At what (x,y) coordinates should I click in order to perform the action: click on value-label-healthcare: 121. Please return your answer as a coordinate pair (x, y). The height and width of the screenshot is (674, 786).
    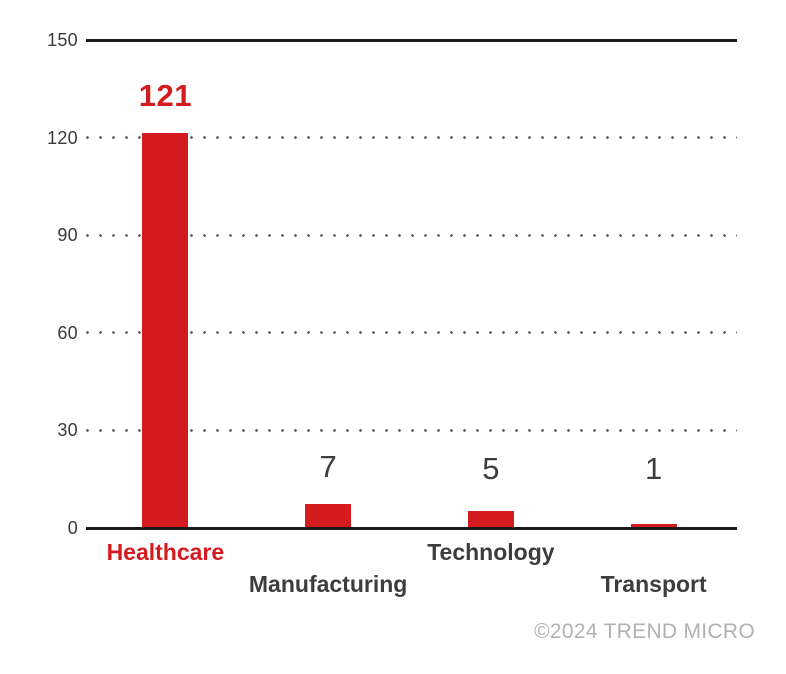
    Looking at the image, I should click on (165, 96).